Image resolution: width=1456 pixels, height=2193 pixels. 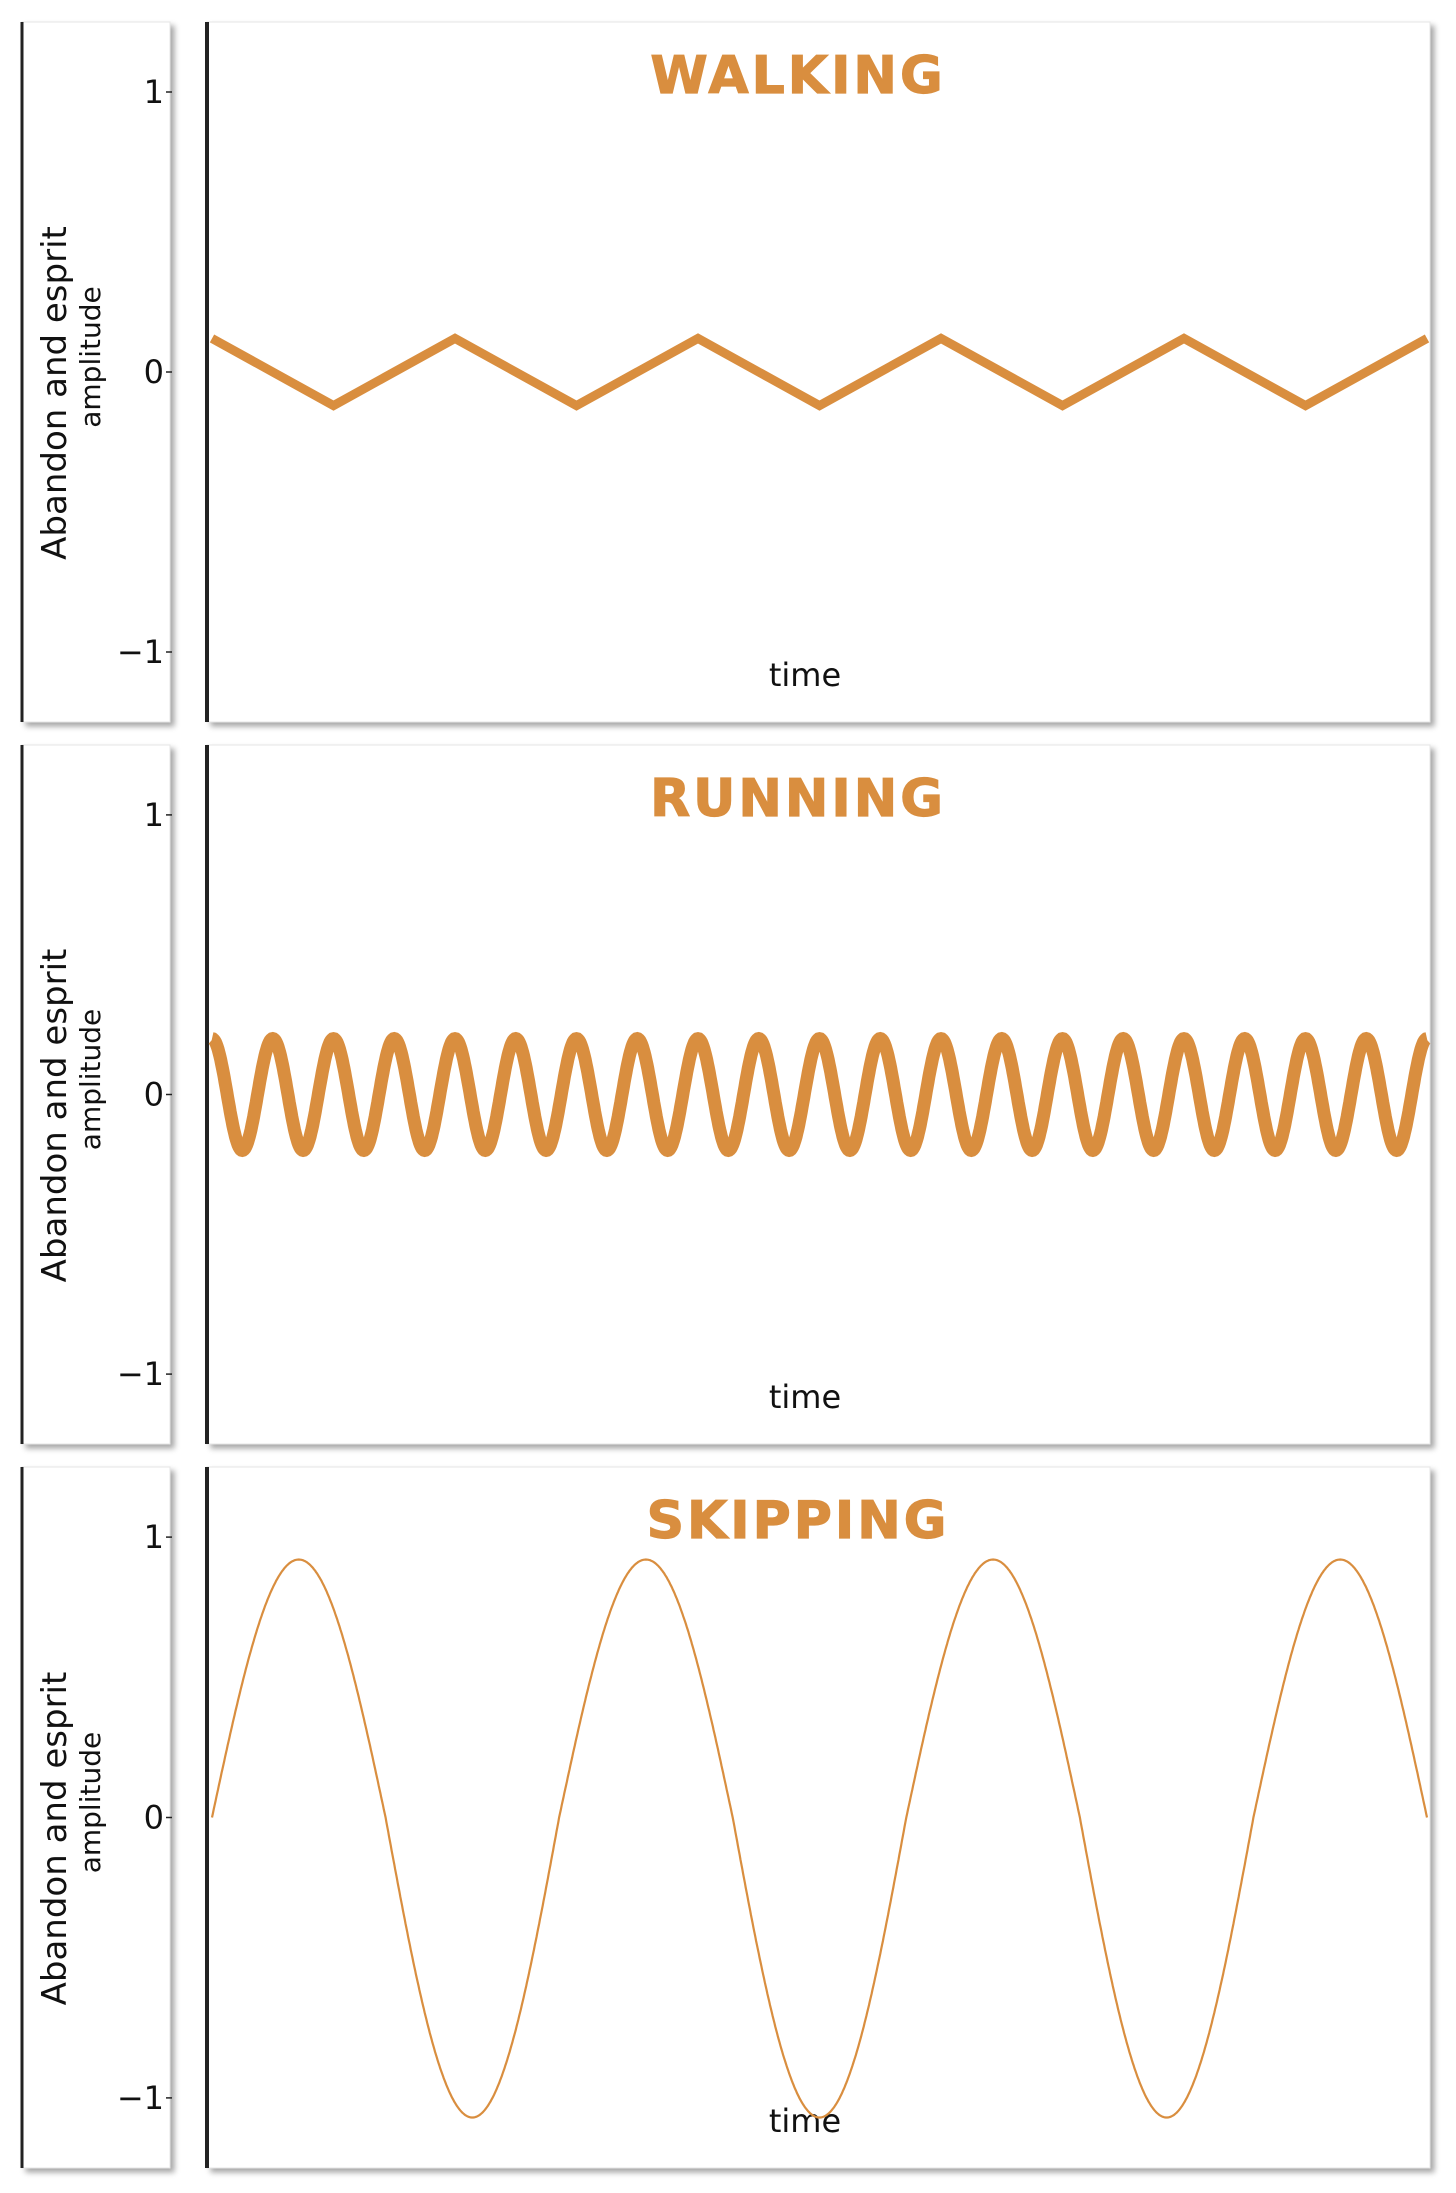 What do you see at coordinates (798, 799) in the screenshot?
I see `chart-title: RUNNING` at bounding box center [798, 799].